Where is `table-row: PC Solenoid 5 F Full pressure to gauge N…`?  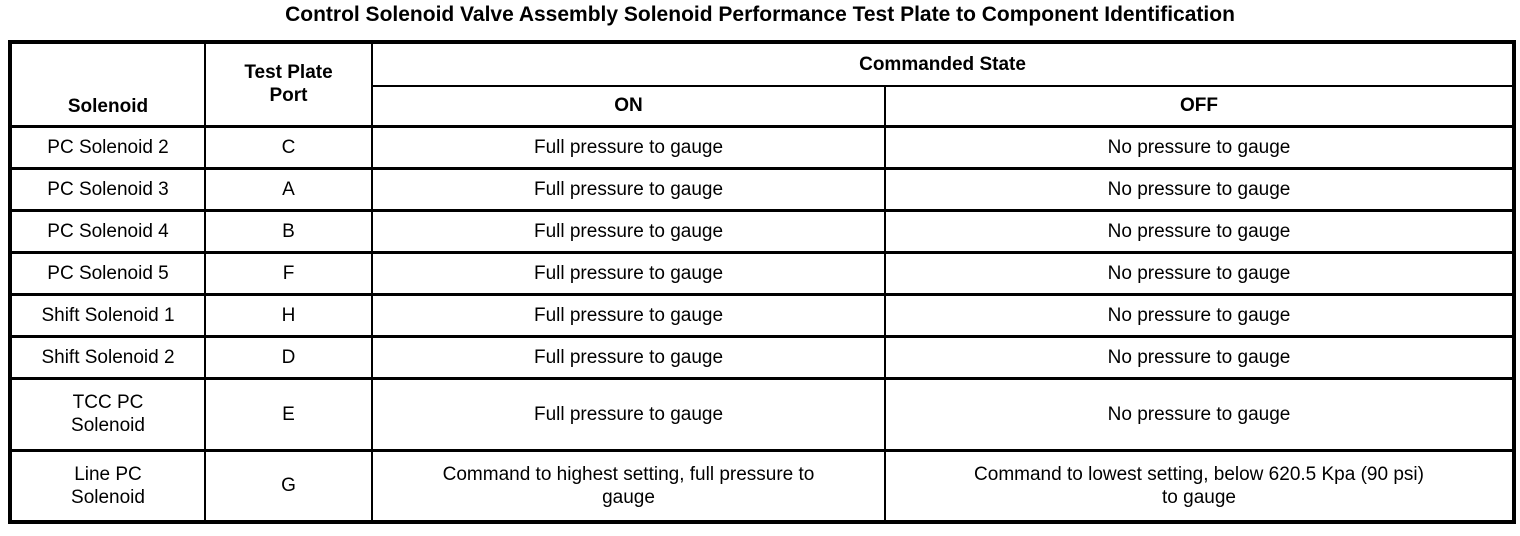 table-row: PC Solenoid 5 F Full pressure to gauge N… is located at coordinates (762, 273).